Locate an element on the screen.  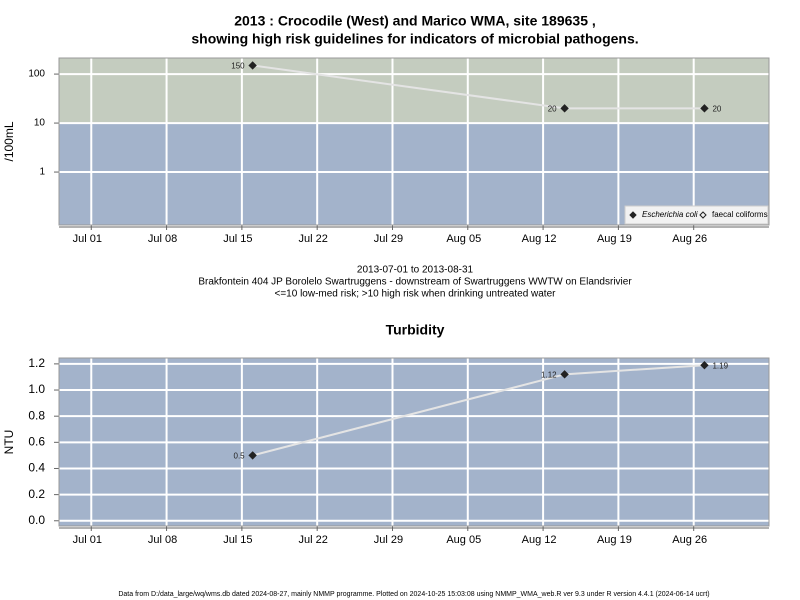
data-label: 0.5 is located at coordinates (240, 456).